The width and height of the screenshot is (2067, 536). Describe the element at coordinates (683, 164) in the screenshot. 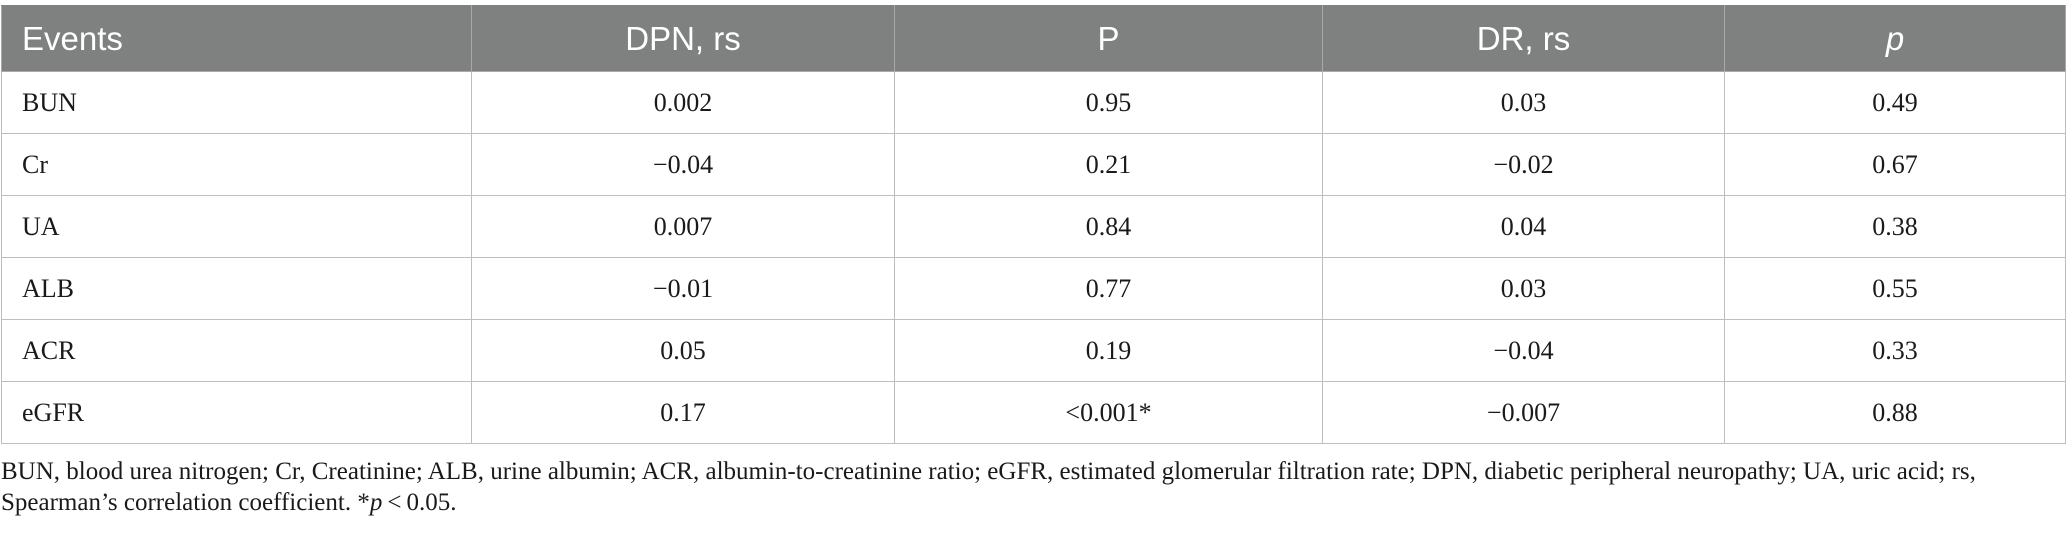

I see `cell-dpn-rs: −0.04` at that location.